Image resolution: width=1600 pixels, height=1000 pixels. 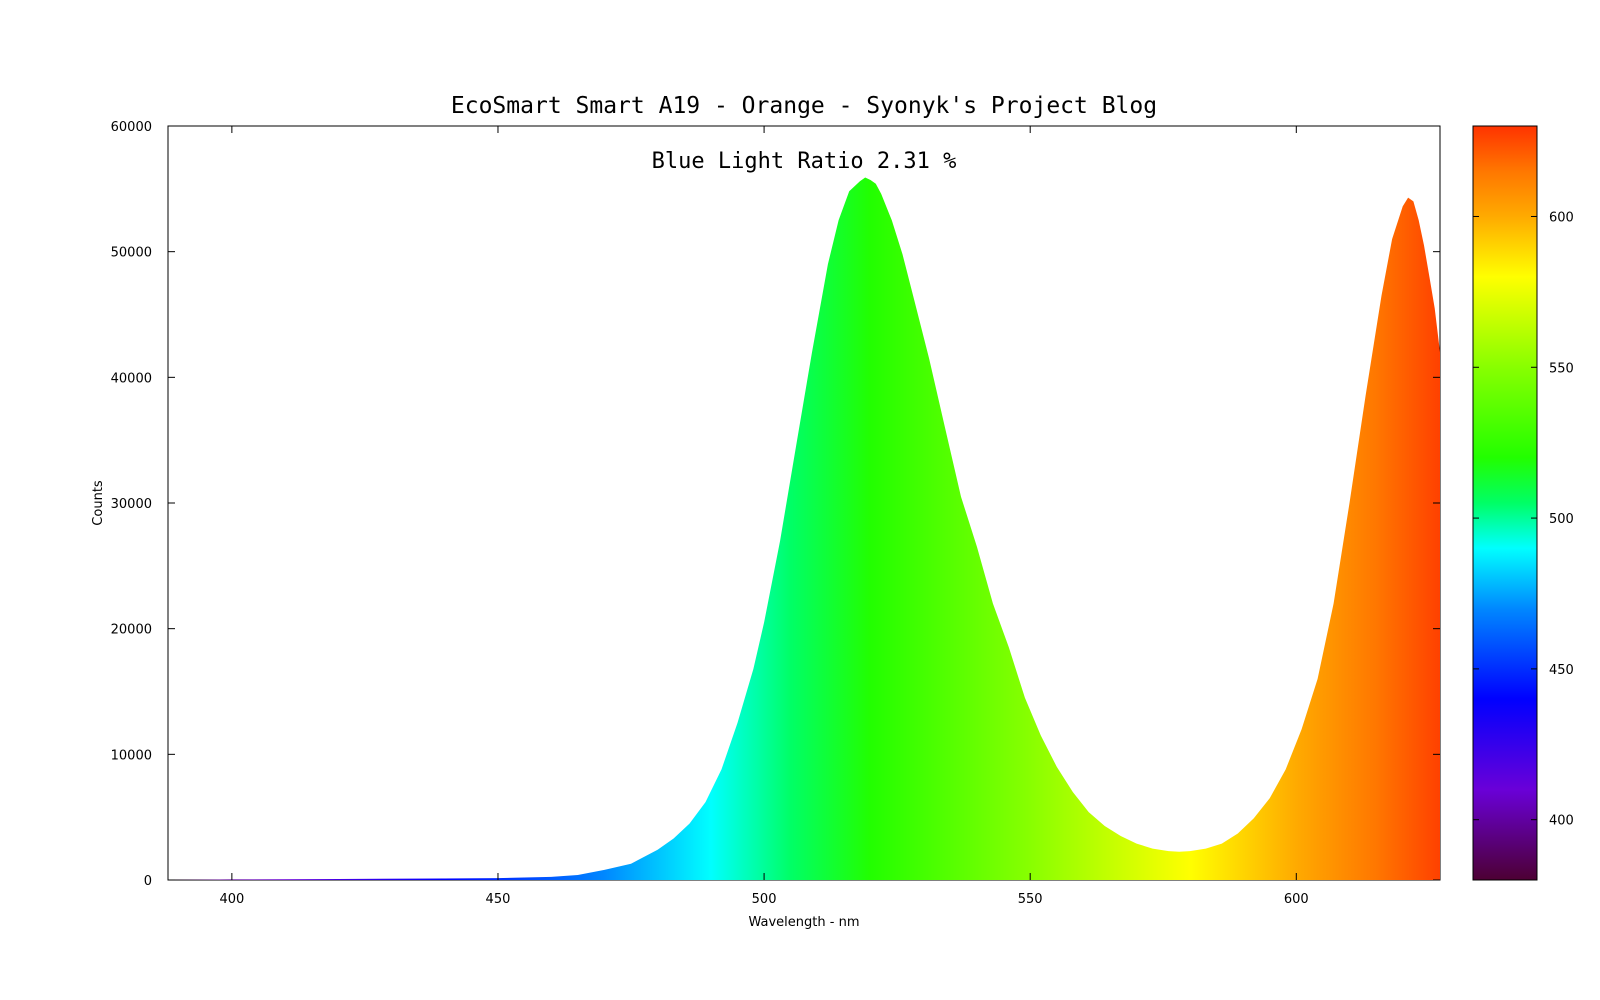 I want to click on y-tick-label: 40000, so click(x=131, y=378).